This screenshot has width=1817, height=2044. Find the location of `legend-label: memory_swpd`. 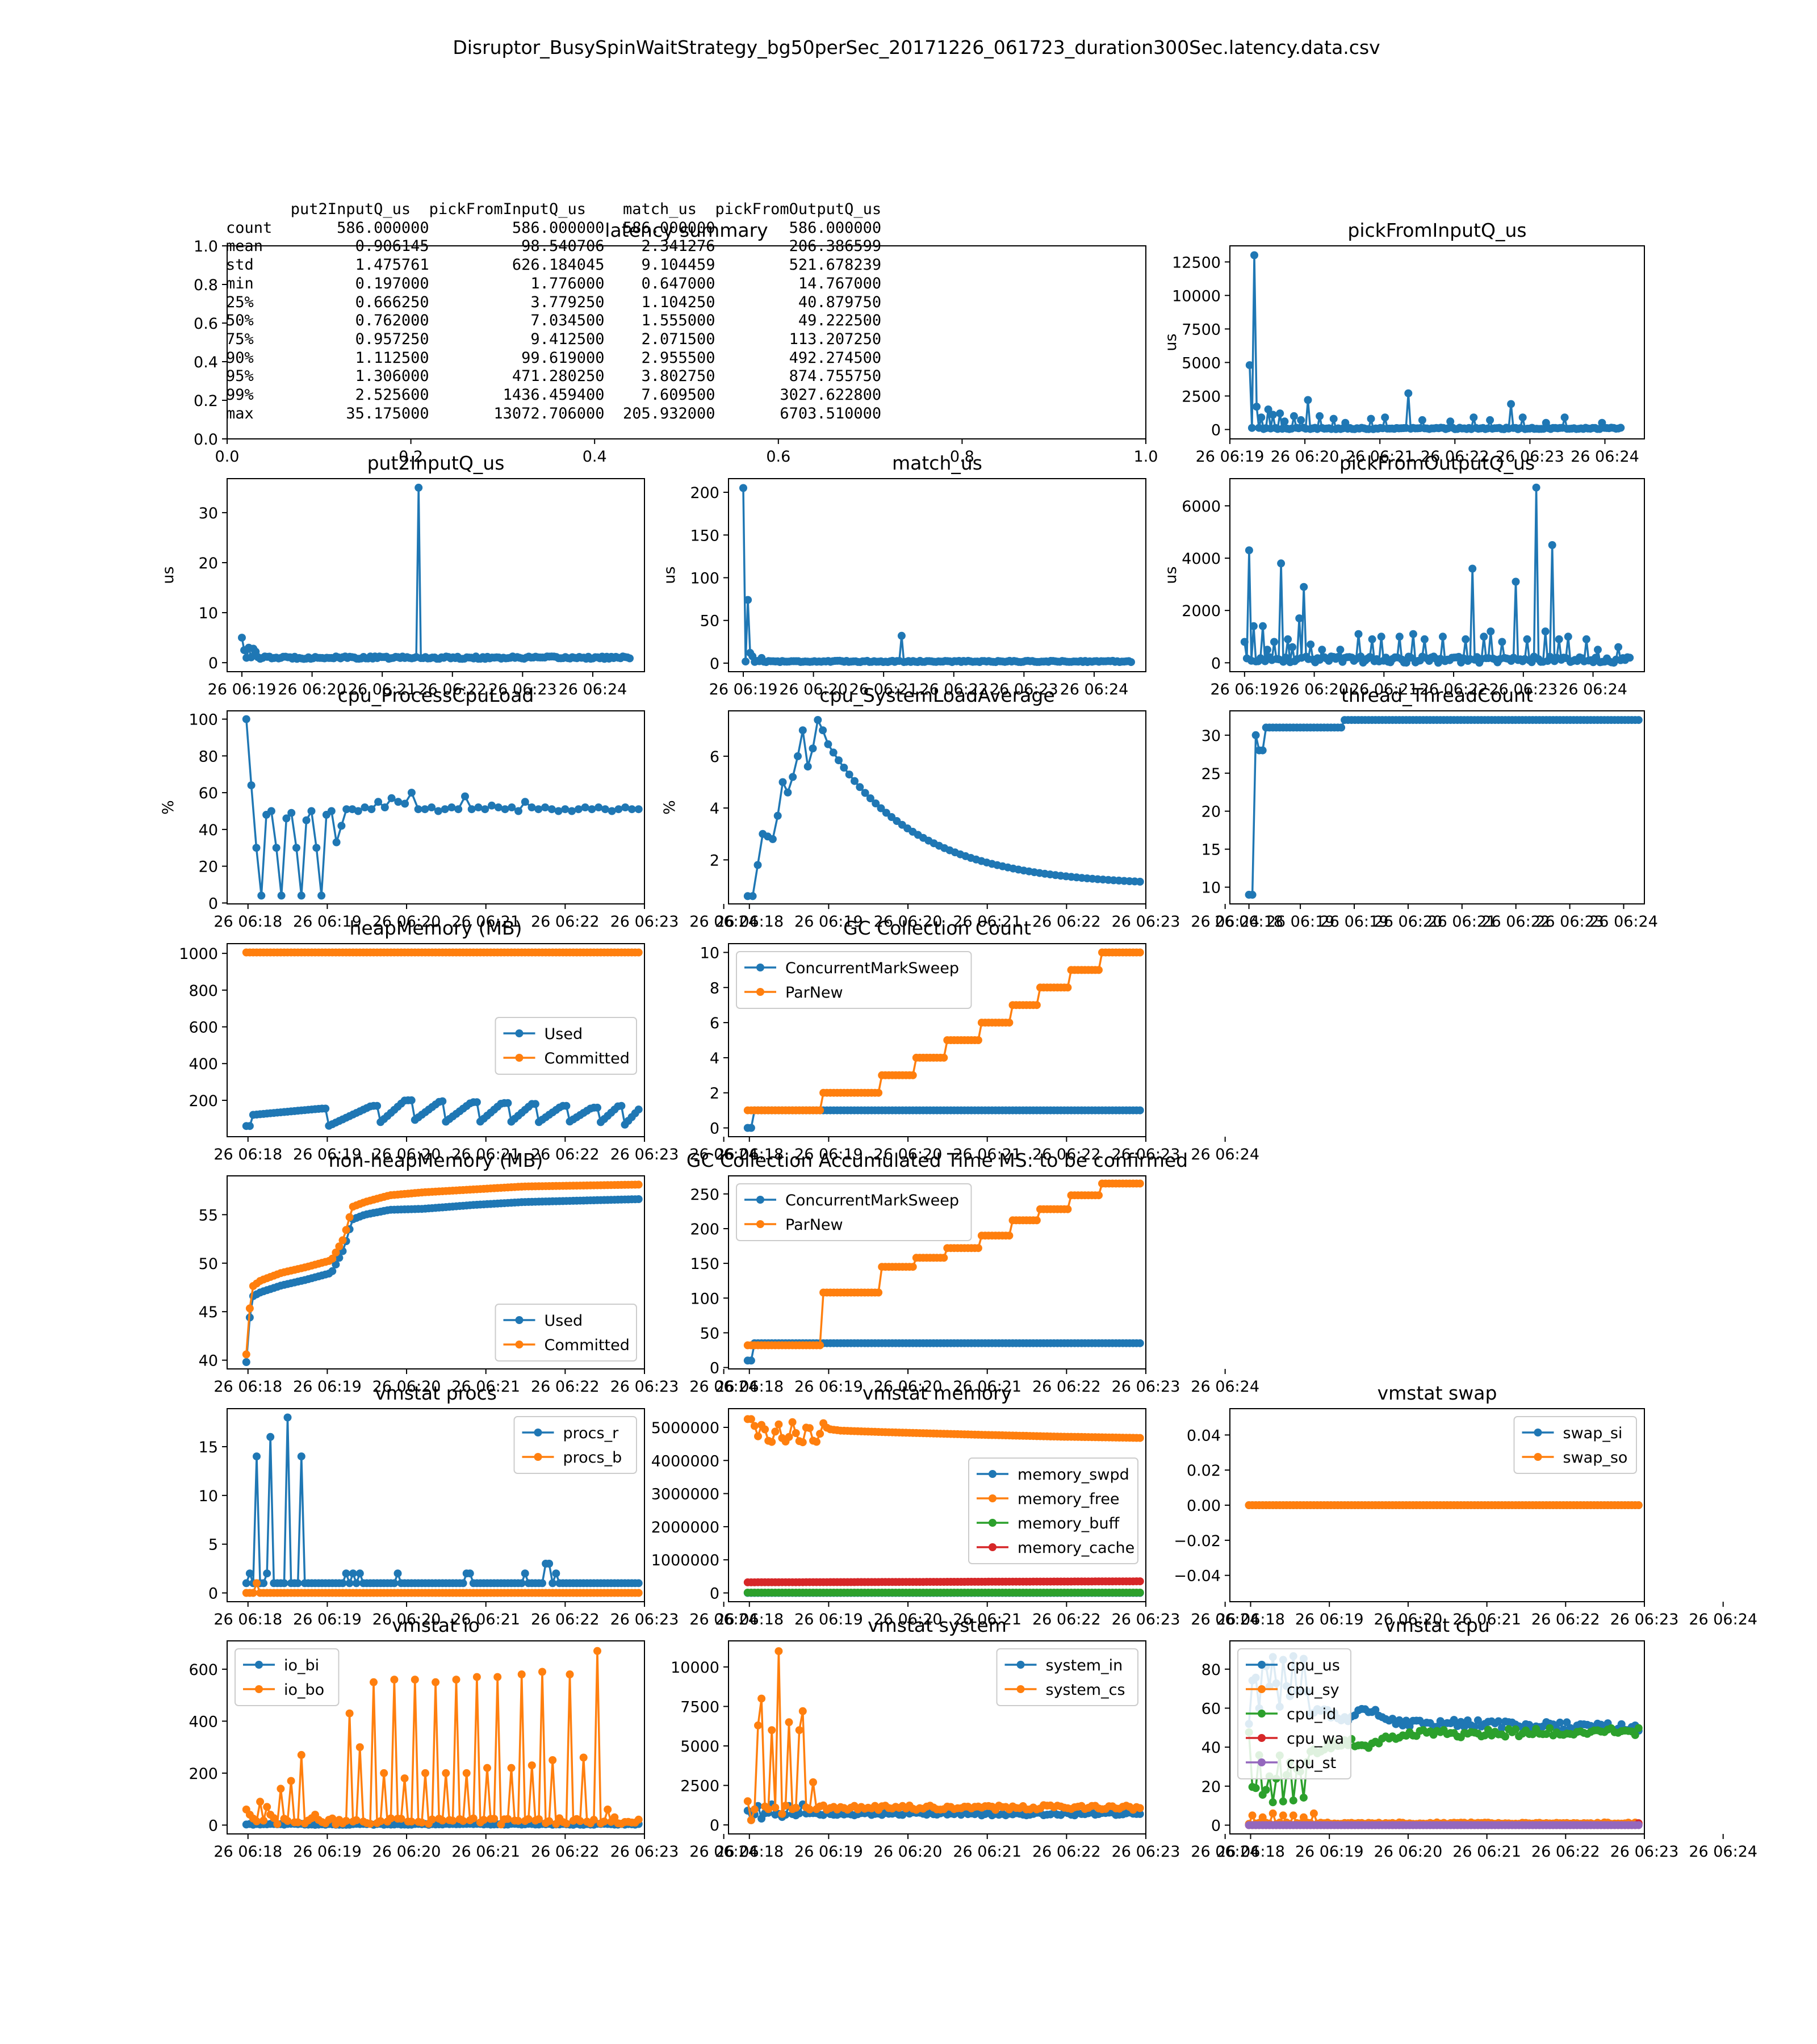

legend-label: memory_swpd is located at coordinates (1073, 1475).